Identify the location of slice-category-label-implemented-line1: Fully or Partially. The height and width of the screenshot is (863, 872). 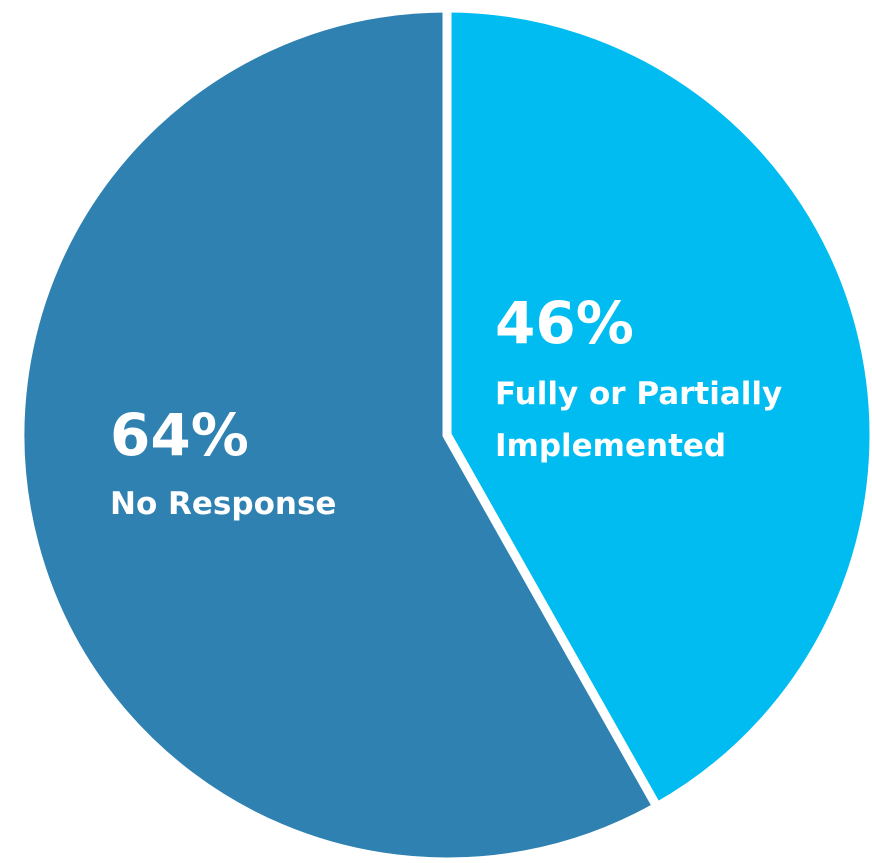
(638, 394).